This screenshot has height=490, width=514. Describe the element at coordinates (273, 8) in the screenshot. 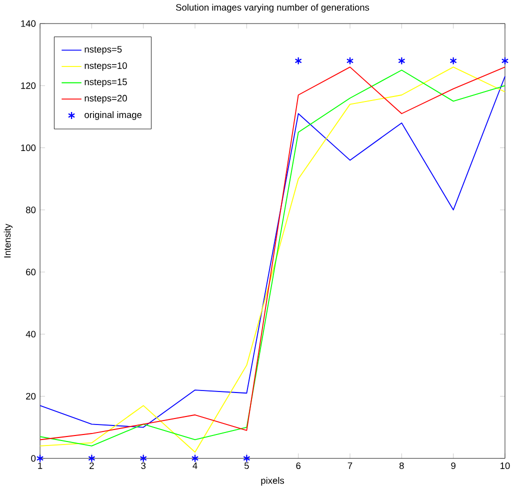

I see `chart-title: Solution images varying number of generations` at that location.